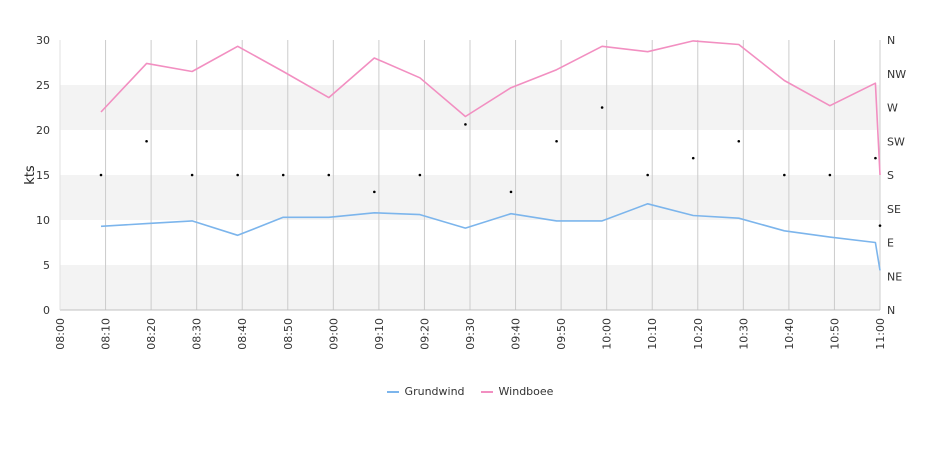 Image resolution: width=940 pixels, height=450 pixels. I want to click on x-tick-label: 08:50, so click(288, 334).